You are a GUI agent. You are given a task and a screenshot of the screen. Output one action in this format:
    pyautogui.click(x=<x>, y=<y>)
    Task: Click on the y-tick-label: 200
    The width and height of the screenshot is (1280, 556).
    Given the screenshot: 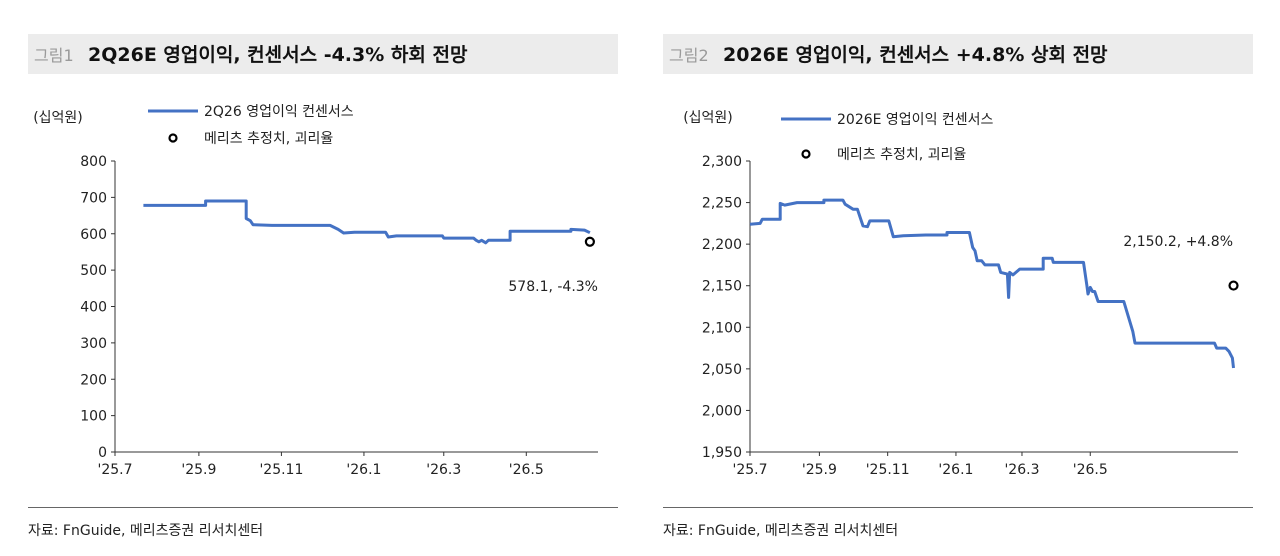 What is the action you would take?
    pyautogui.click(x=93, y=380)
    